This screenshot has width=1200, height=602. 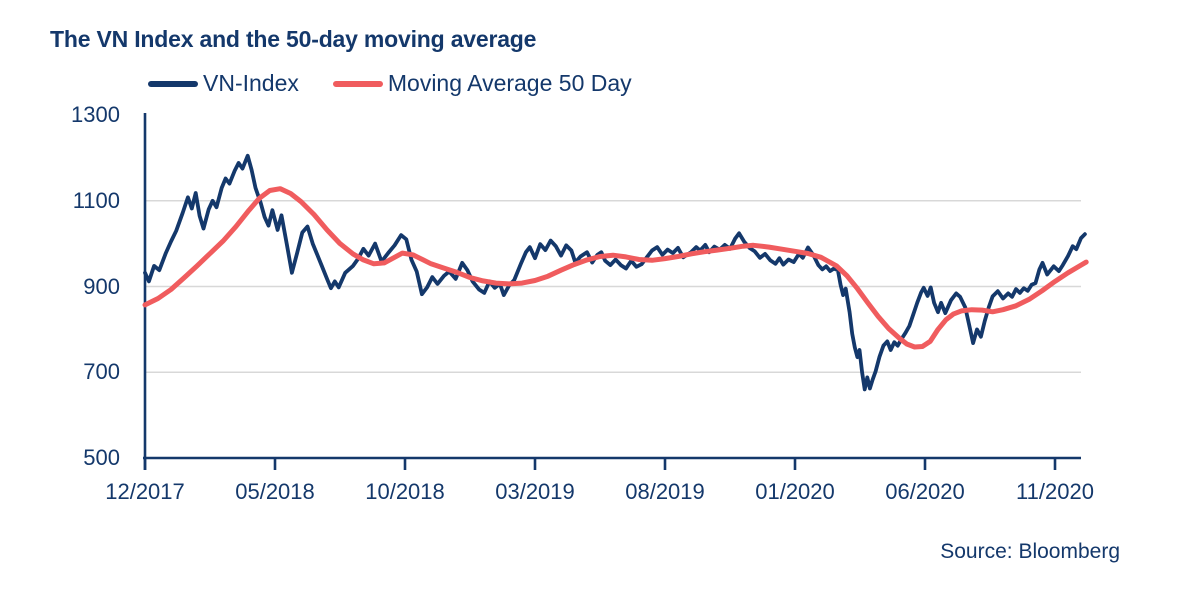 What do you see at coordinates (96, 200) in the screenshot?
I see `y-tick-label: 1100` at bounding box center [96, 200].